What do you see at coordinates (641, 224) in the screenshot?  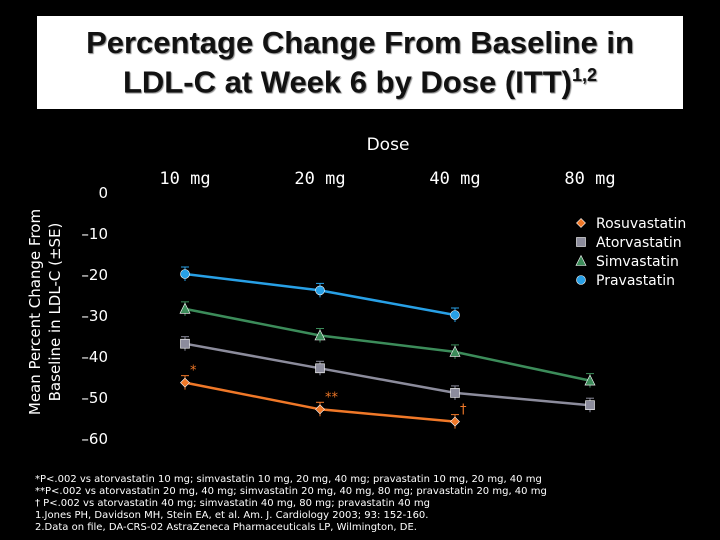 I see `legend-label-rosuvastatin: Rosuvastatin` at bounding box center [641, 224].